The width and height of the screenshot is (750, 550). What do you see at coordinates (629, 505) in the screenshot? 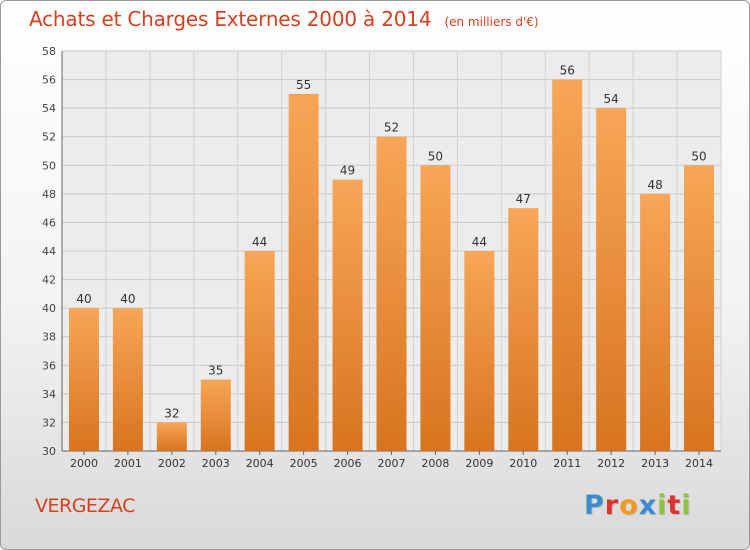
I see `logo-letter: o` at bounding box center [629, 505].